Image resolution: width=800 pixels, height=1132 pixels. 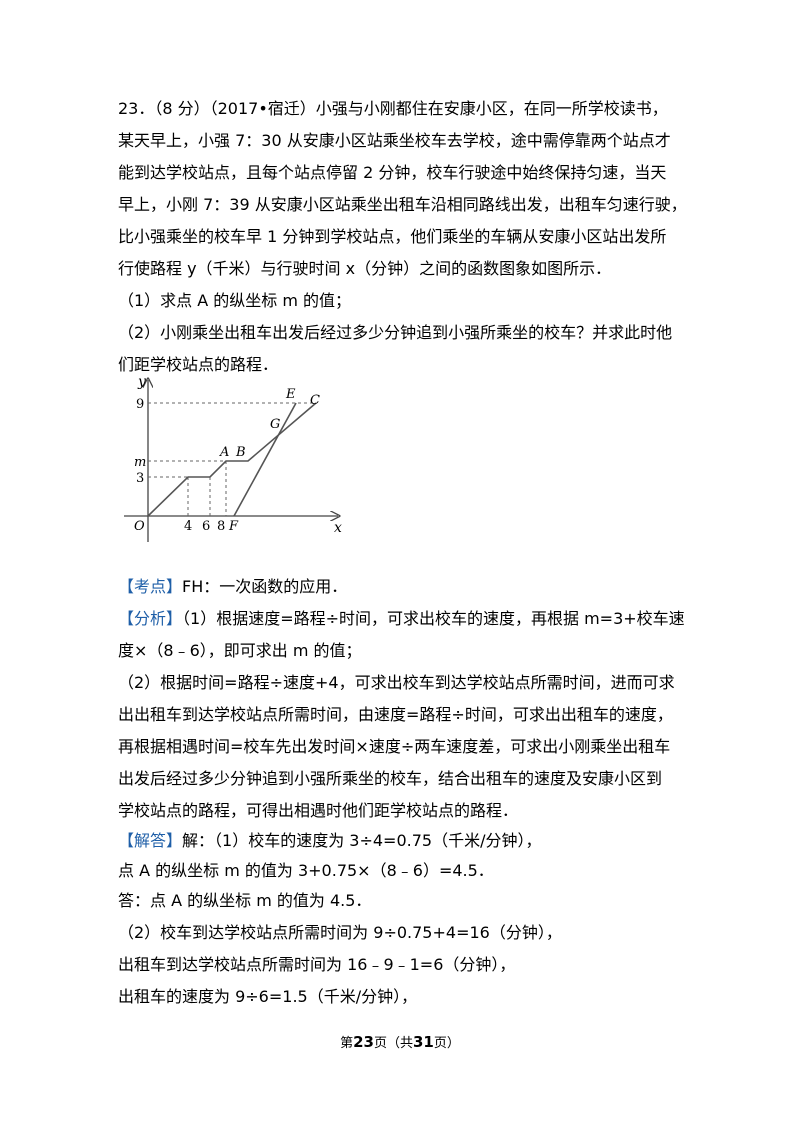 I want to click on fenxi-line-7: 学校站点的路程，可得出相遇时他们距学校站点的路程．, so click(x=318, y=810).